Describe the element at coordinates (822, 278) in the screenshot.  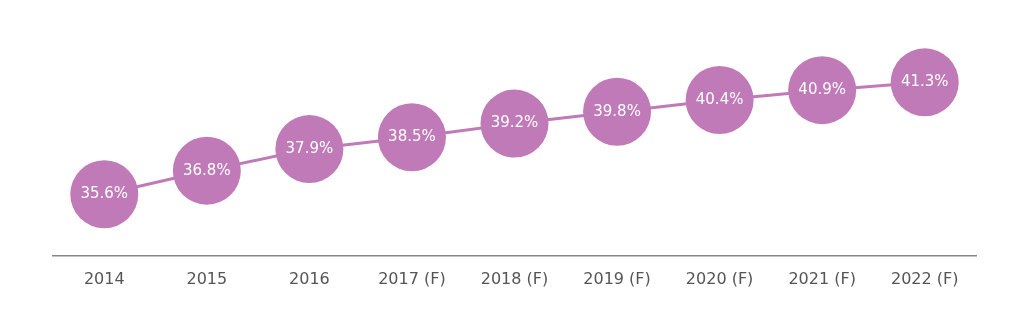
I see `x-tick-label: 2021 (F)` at that location.